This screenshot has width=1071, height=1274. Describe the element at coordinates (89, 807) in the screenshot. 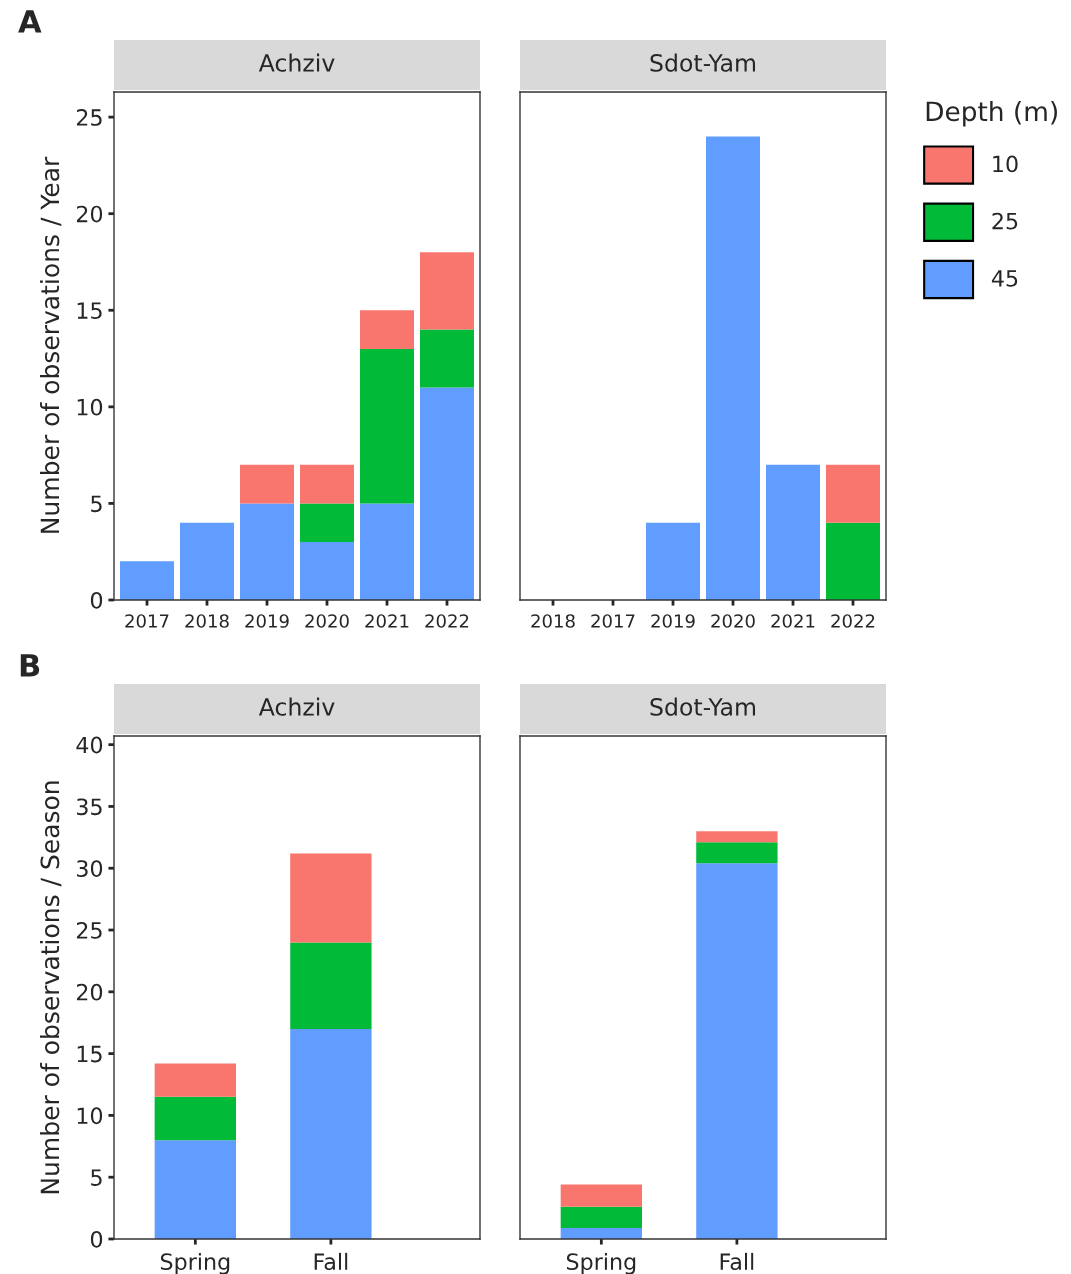

I see `y-tick-label: 35` at that location.